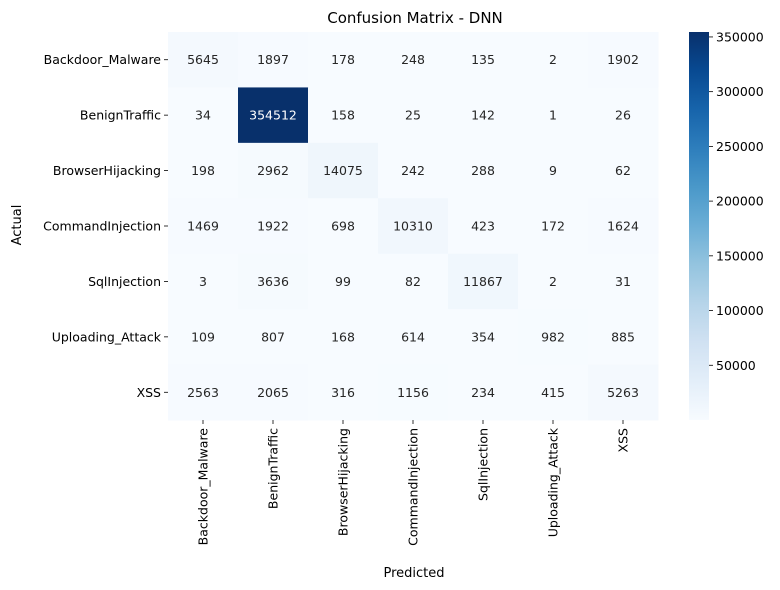  I want to click on cell-value-label: 158, so click(343, 115).